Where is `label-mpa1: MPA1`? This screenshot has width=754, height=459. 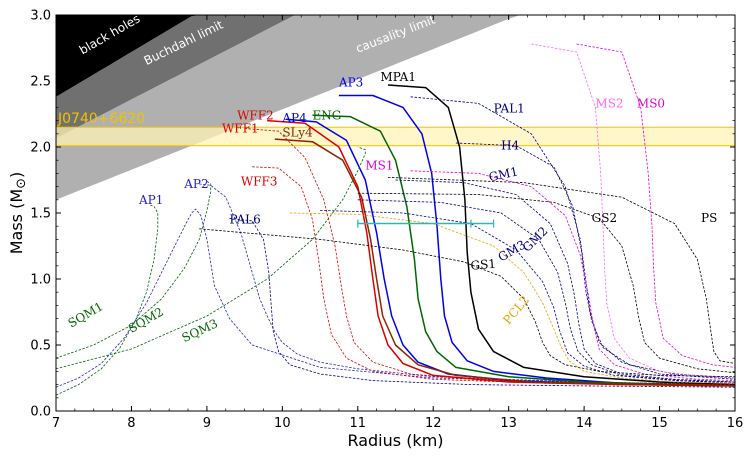 label-mpa1: MPA1 is located at coordinates (398, 77).